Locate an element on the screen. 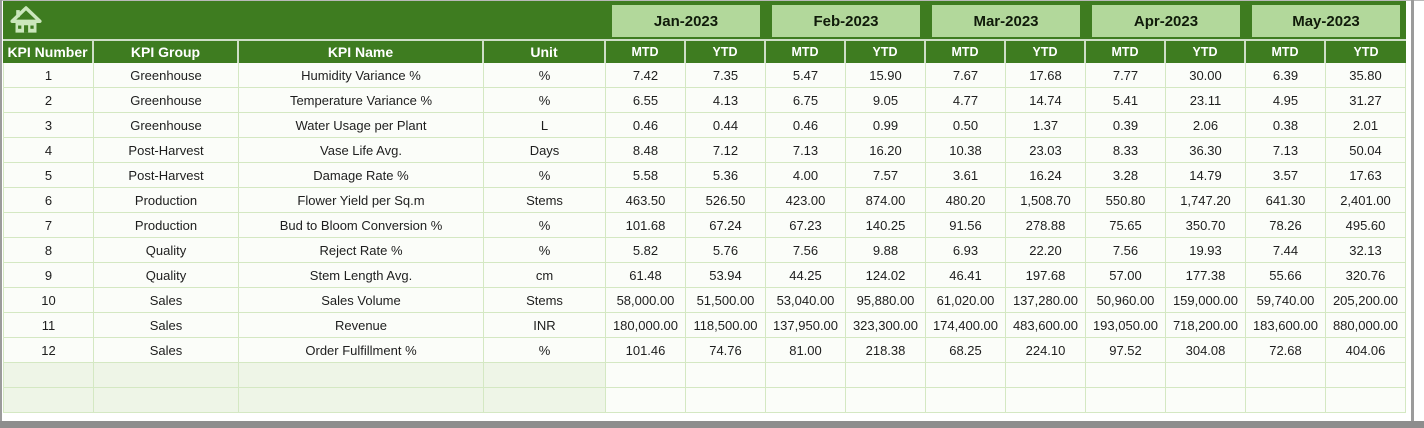 This screenshot has height=428, width=1424. cell-kpi-number: 3 is located at coordinates (48, 125).